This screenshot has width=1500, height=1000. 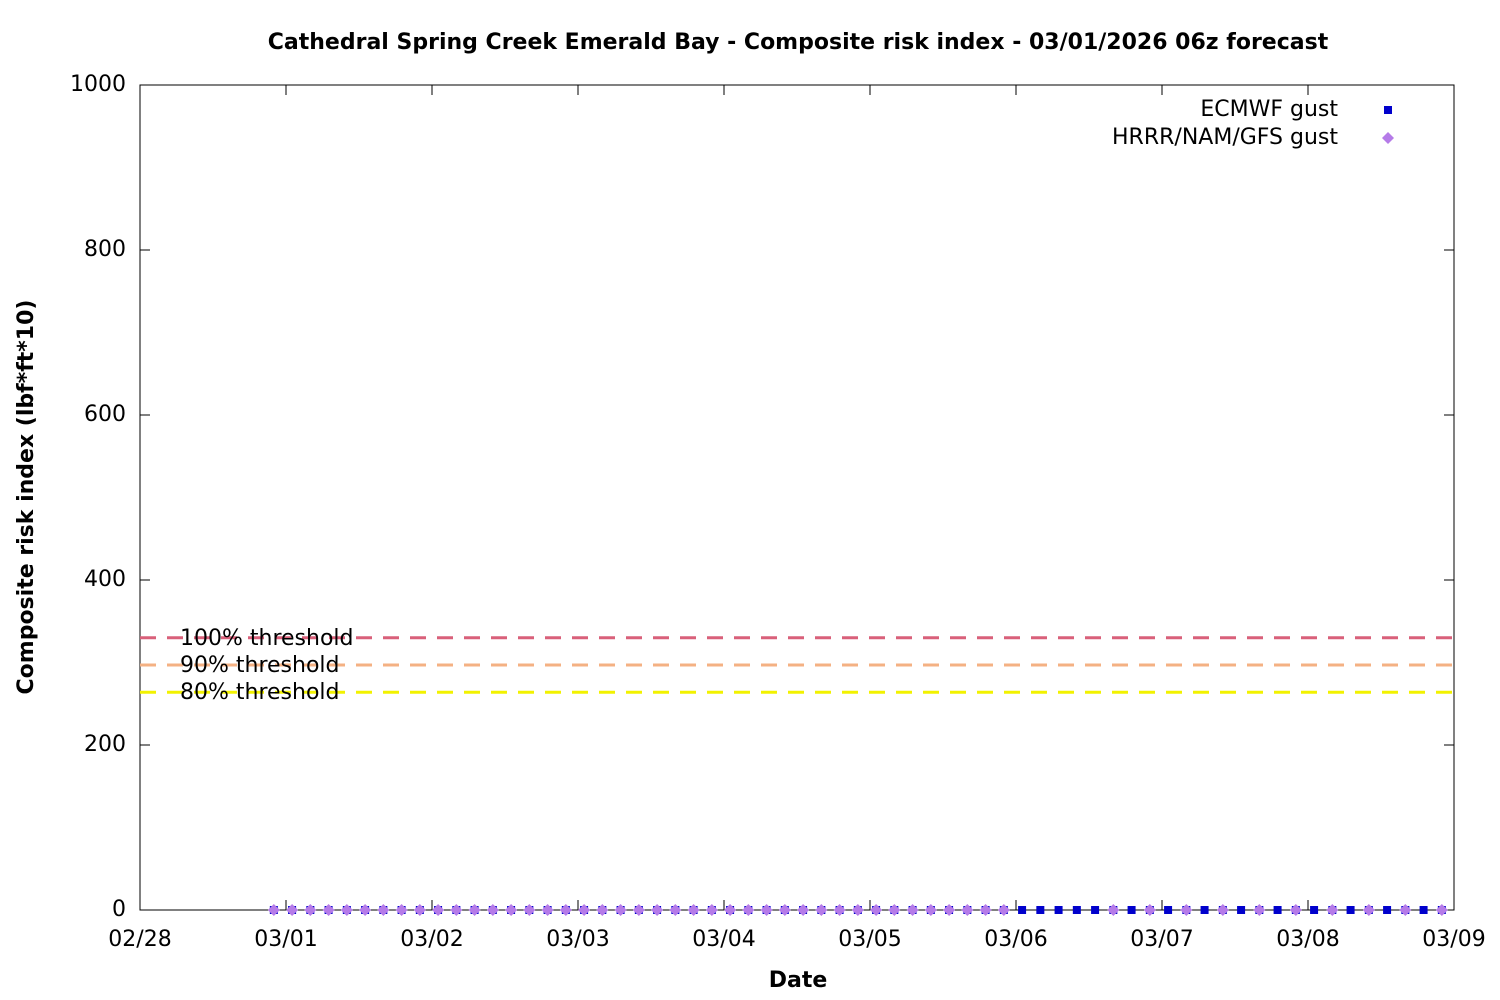 What do you see at coordinates (723, 939) in the screenshot?
I see `x-tick-label: 03/04` at bounding box center [723, 939].